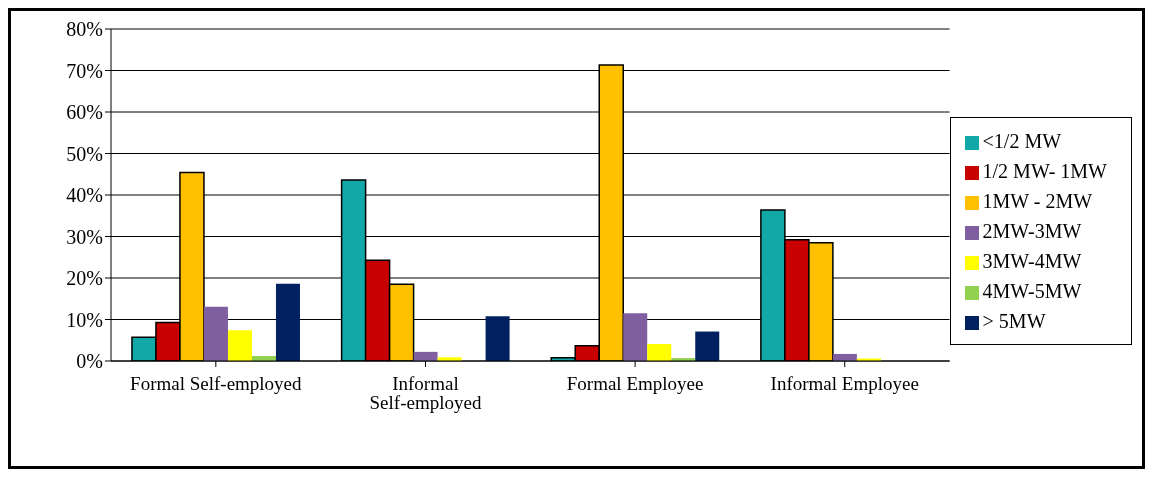 The width and height of the screenshot is (1153, 477). What do you see at coordinates (1022, 141) in the screenshot?
I see `legend-label: <1/2 MW` at bounding box center [1022, 141].